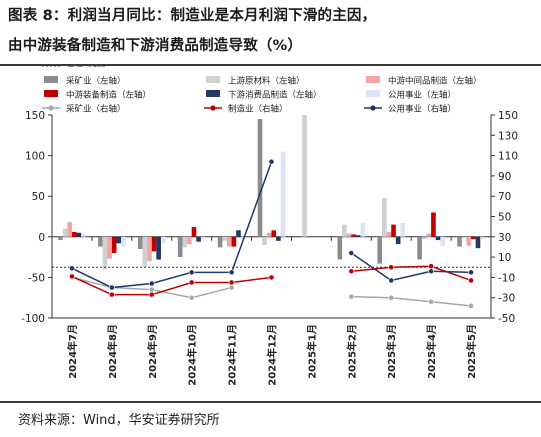 Image resolution: width=541 pixels, height=437 pixels. What do you see at coordinates (508, 157) in the screenshot?
I see `right-tick-label: 110` at bounding box center [508, 157].